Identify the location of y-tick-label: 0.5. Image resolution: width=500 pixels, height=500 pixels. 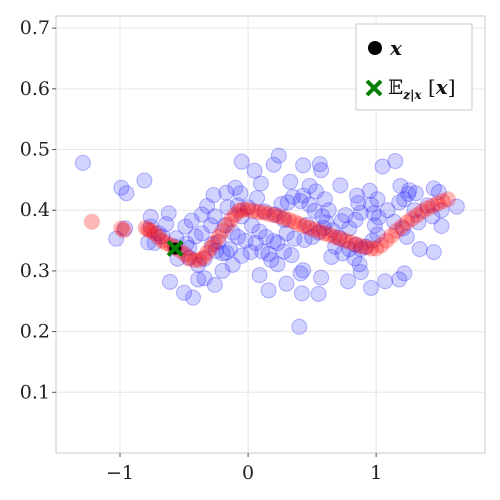
(35, 150).